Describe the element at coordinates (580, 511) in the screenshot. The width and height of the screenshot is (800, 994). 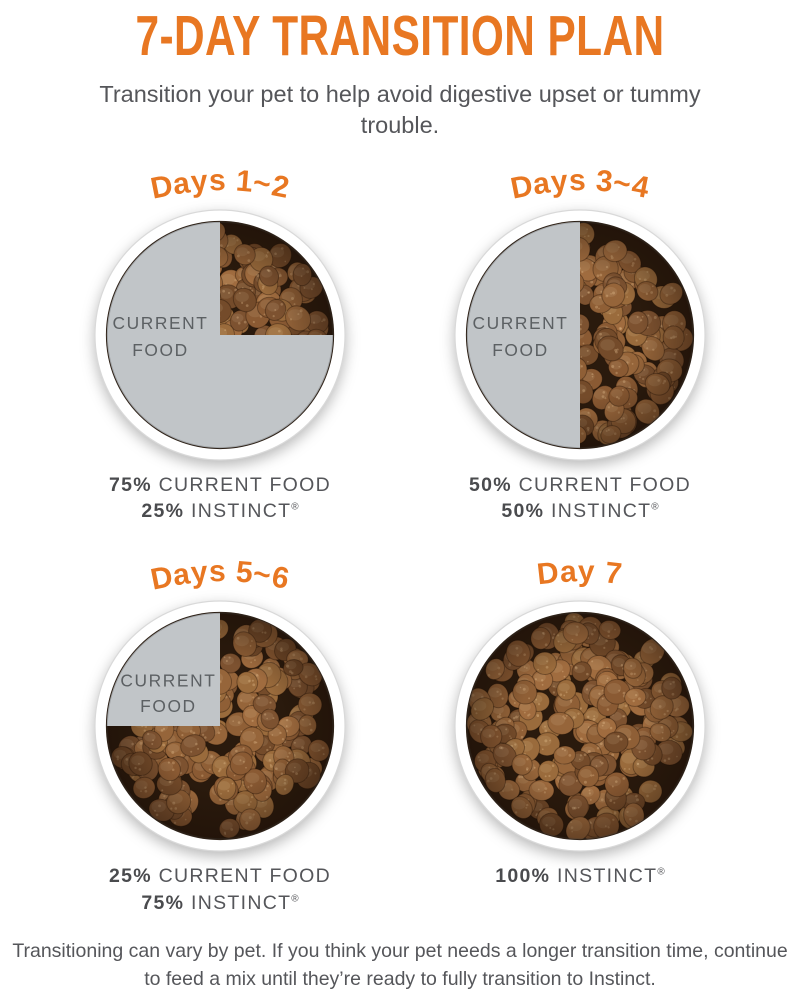
I see `stat-line: 50% INSTINCT®` at that location.